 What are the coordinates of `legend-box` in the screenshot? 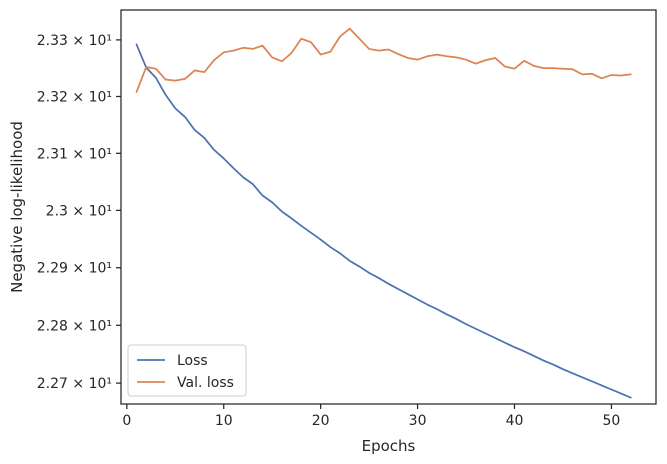 It's located at (187, 370).